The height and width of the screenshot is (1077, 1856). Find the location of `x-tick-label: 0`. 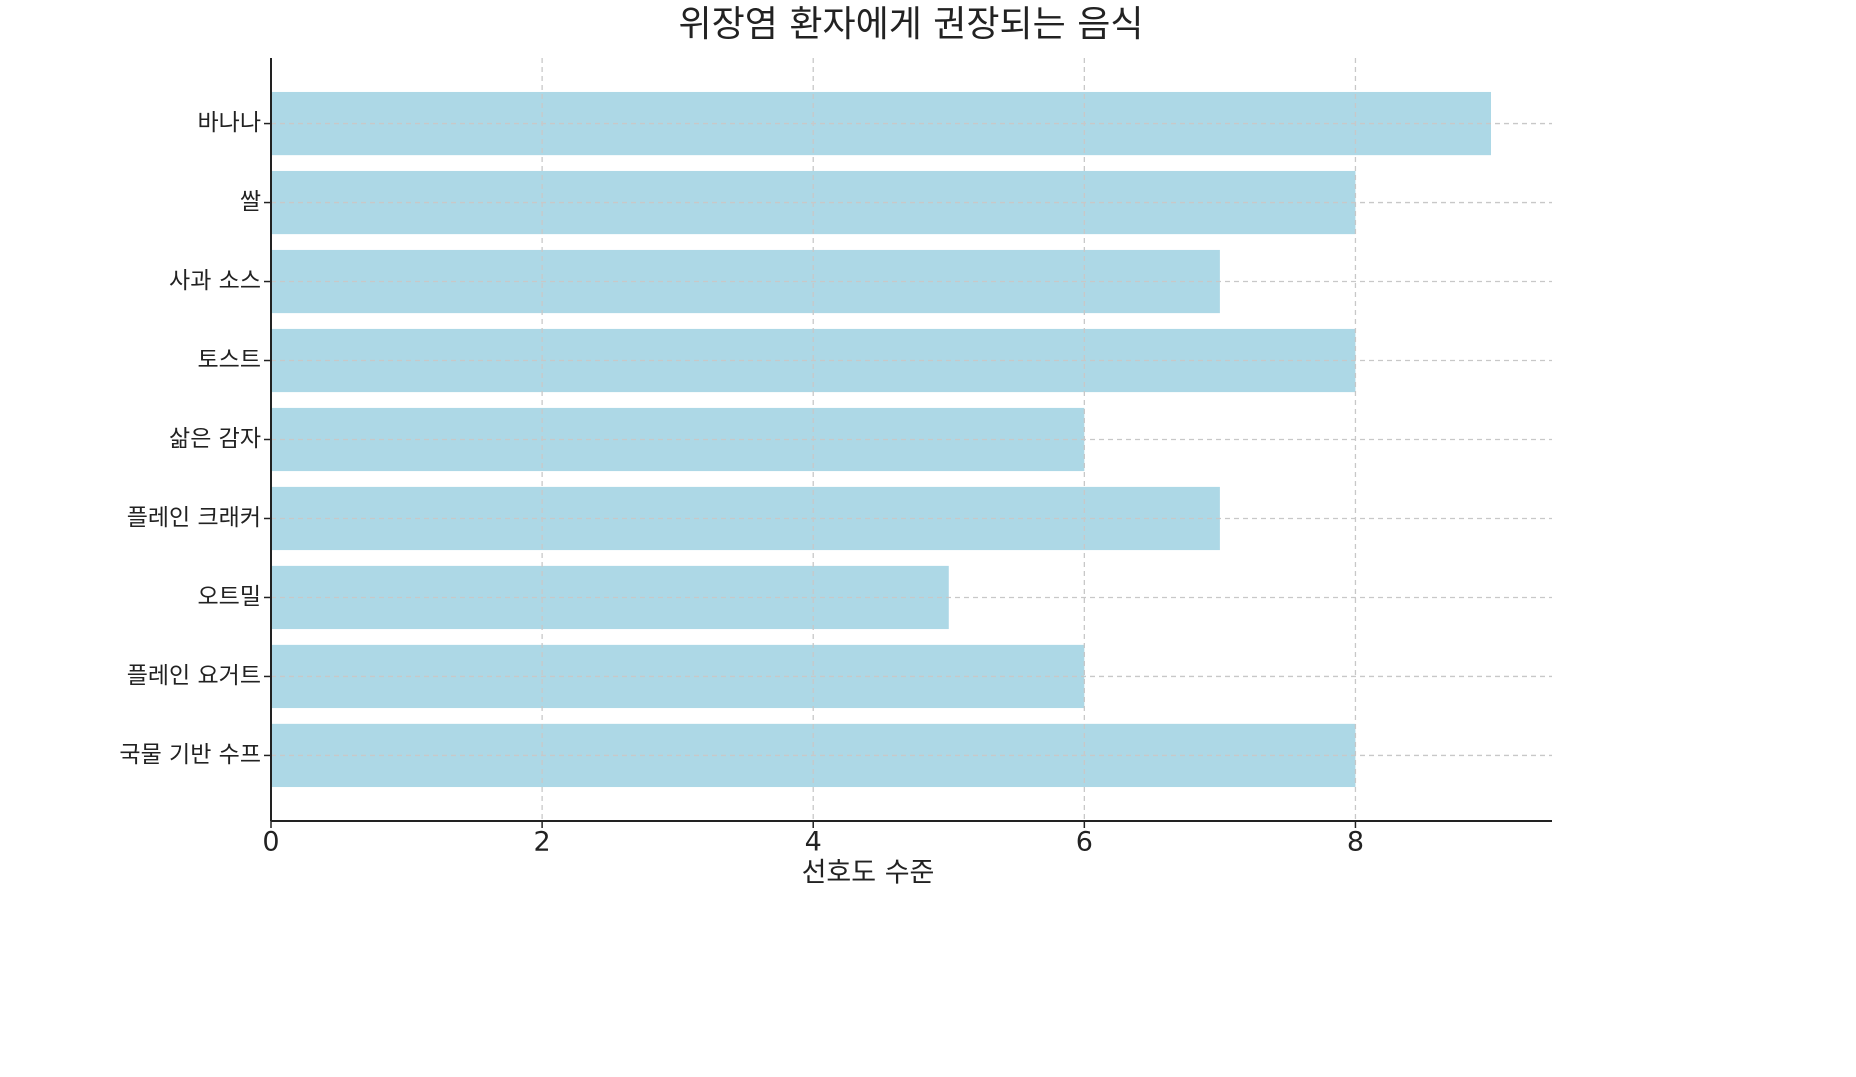

x-tick-label: 0 is located at coordinates (270, 842).